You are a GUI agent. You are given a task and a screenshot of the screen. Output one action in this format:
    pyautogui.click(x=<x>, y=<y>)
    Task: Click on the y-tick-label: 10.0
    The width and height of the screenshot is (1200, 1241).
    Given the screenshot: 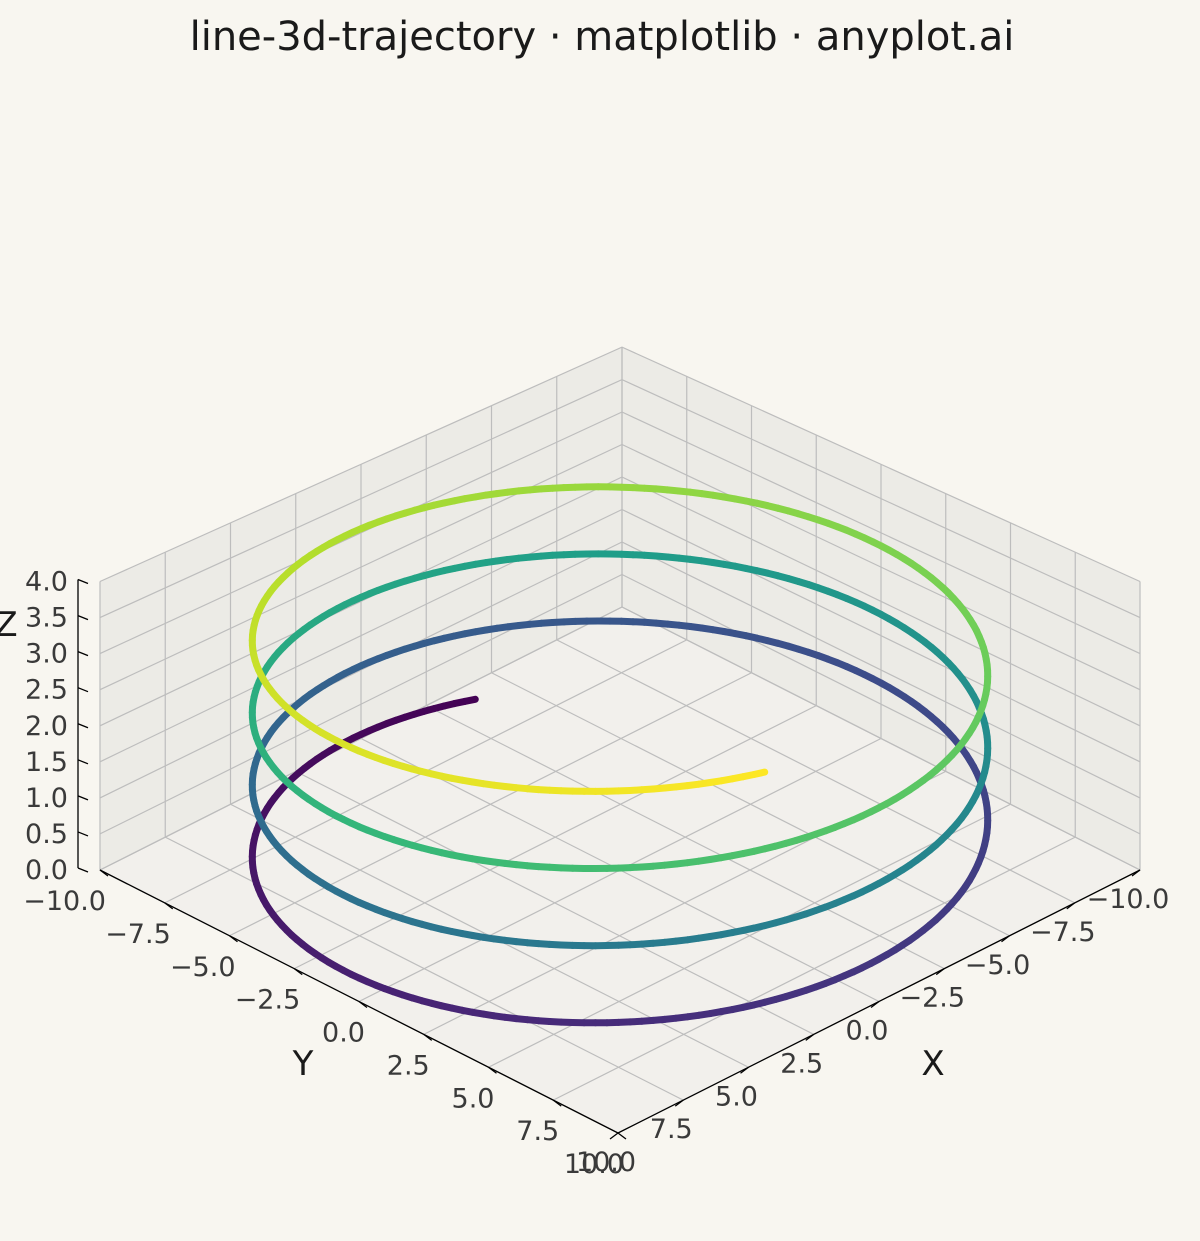 What is the action you would take?
    pyautogui.click(x=594, y=1164)
    